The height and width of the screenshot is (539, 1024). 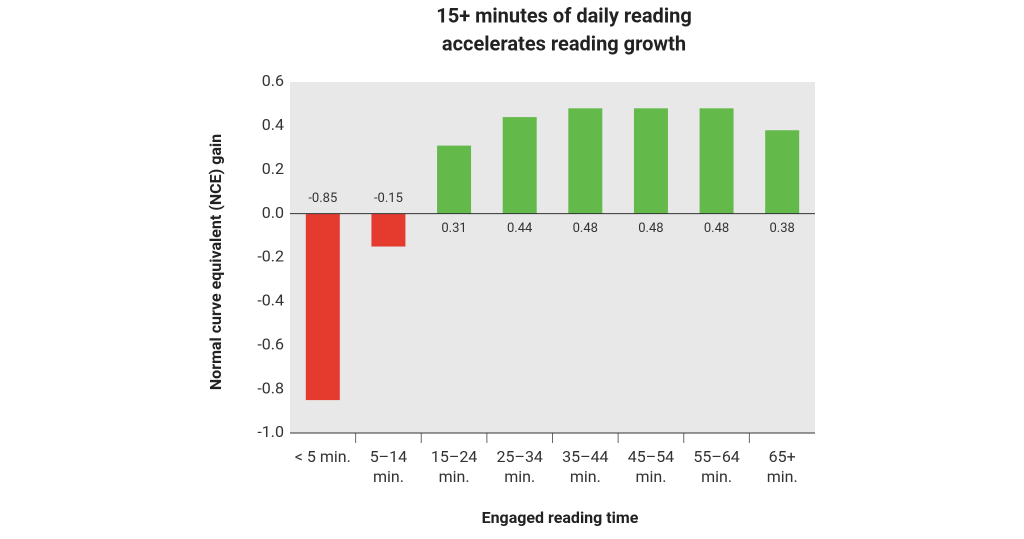 I want to click on y-tick-label: 0.4, so click(x=273, y=124).